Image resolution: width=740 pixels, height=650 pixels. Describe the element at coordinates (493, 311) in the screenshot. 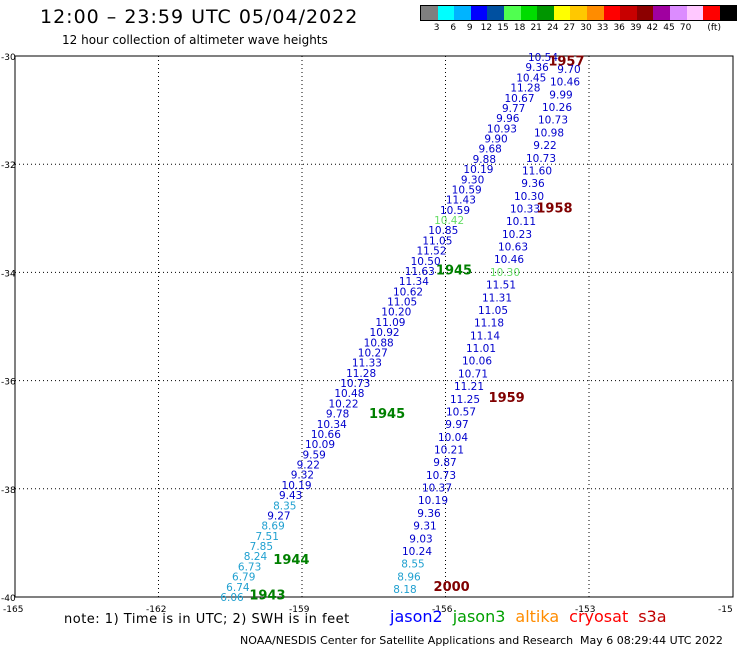

I see `wave-height-value: 11.05` at that location.